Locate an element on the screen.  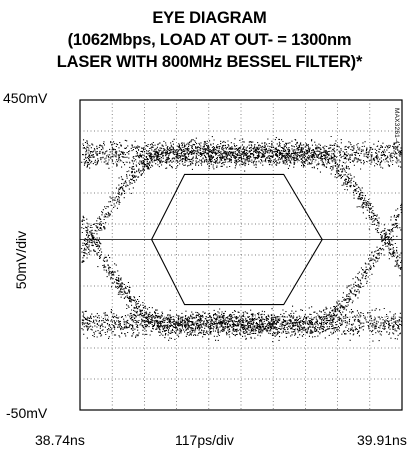
x-right-label: 39.91ns is located at coordinates (382, 440).